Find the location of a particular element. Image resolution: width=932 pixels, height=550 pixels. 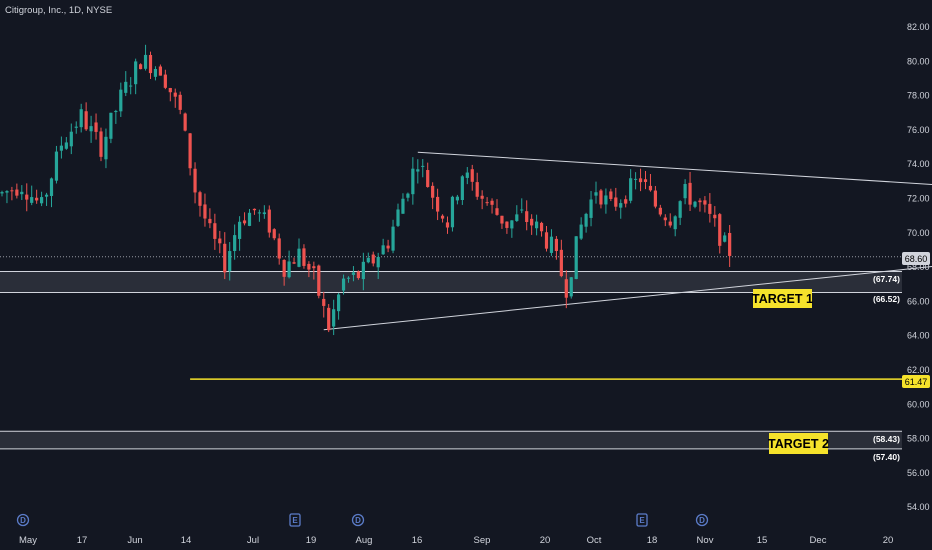

zone-1-fill is located at coordinates (451, 282).